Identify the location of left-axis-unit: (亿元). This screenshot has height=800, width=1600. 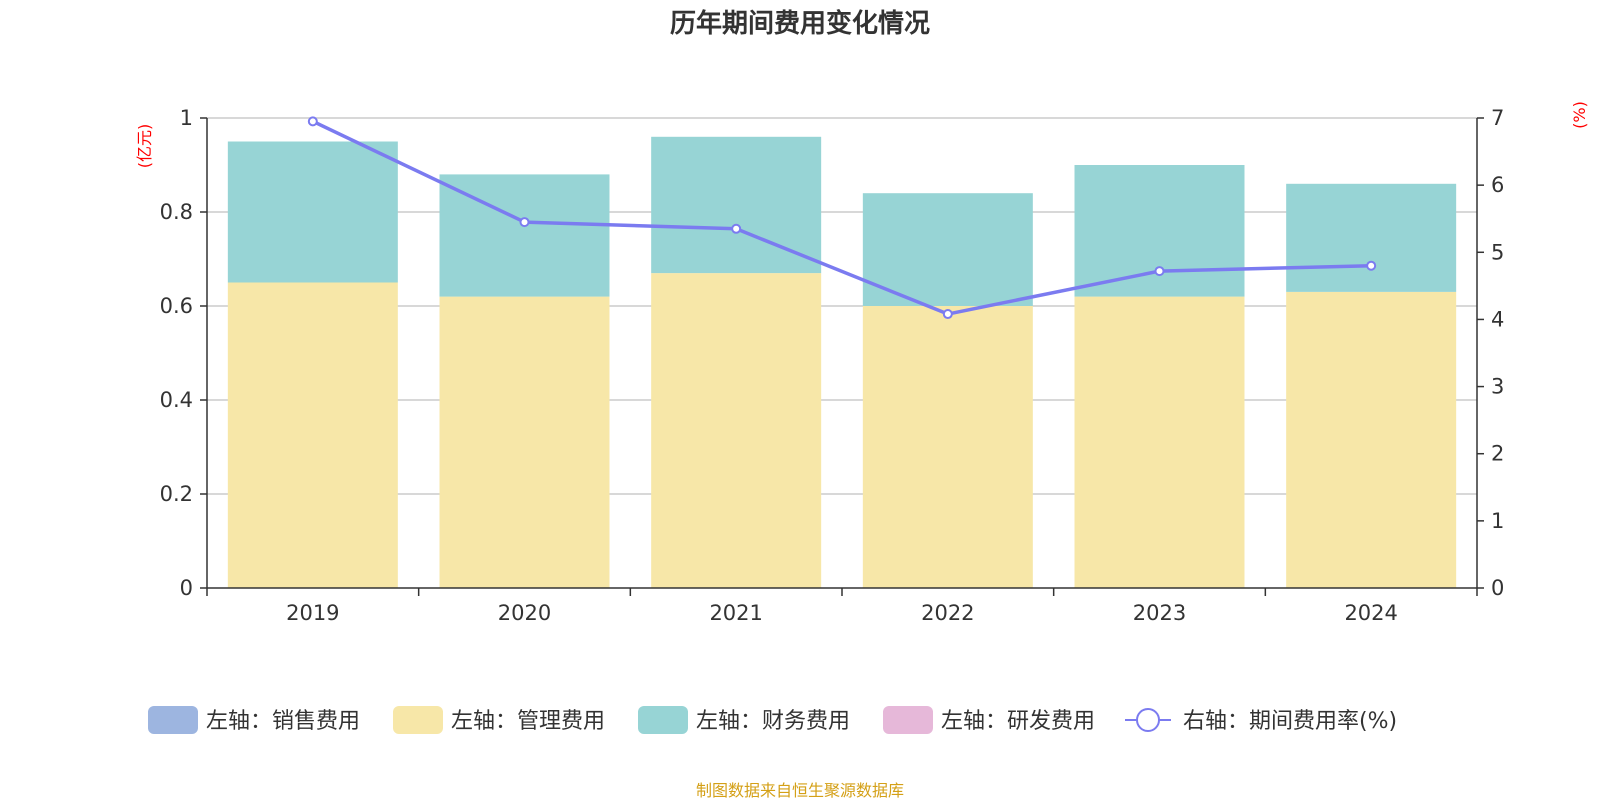
(144, 146).